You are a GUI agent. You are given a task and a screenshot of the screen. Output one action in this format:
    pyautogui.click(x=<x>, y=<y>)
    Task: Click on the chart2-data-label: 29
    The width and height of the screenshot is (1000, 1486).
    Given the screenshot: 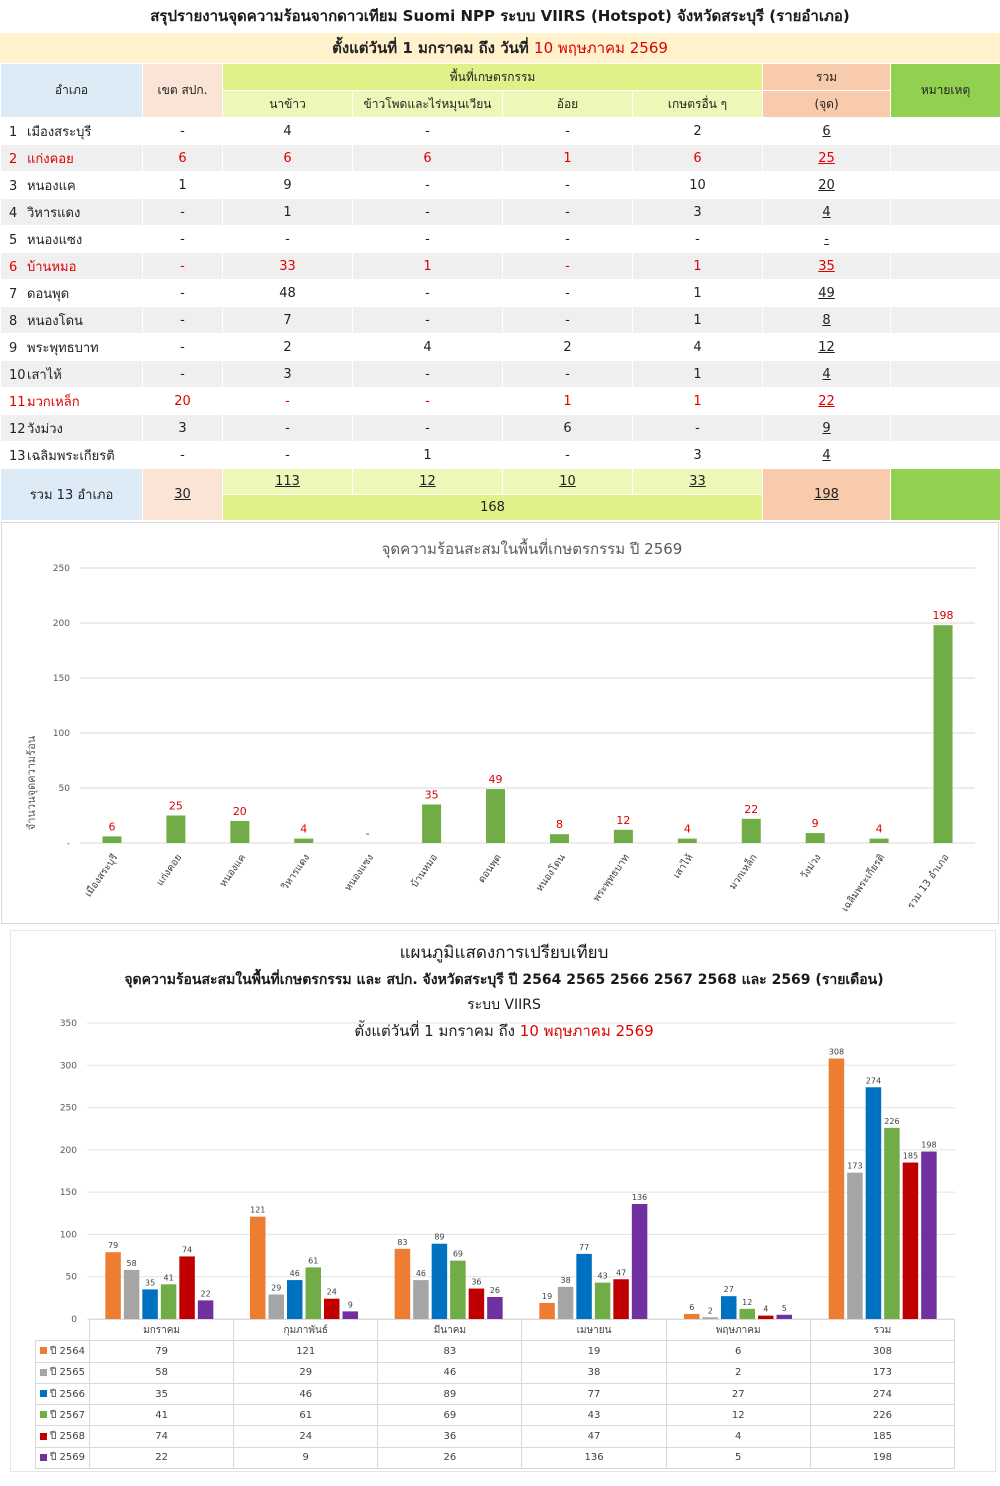 What is the action you would take?
    pyautogui.click(x=276, y=1287)
    